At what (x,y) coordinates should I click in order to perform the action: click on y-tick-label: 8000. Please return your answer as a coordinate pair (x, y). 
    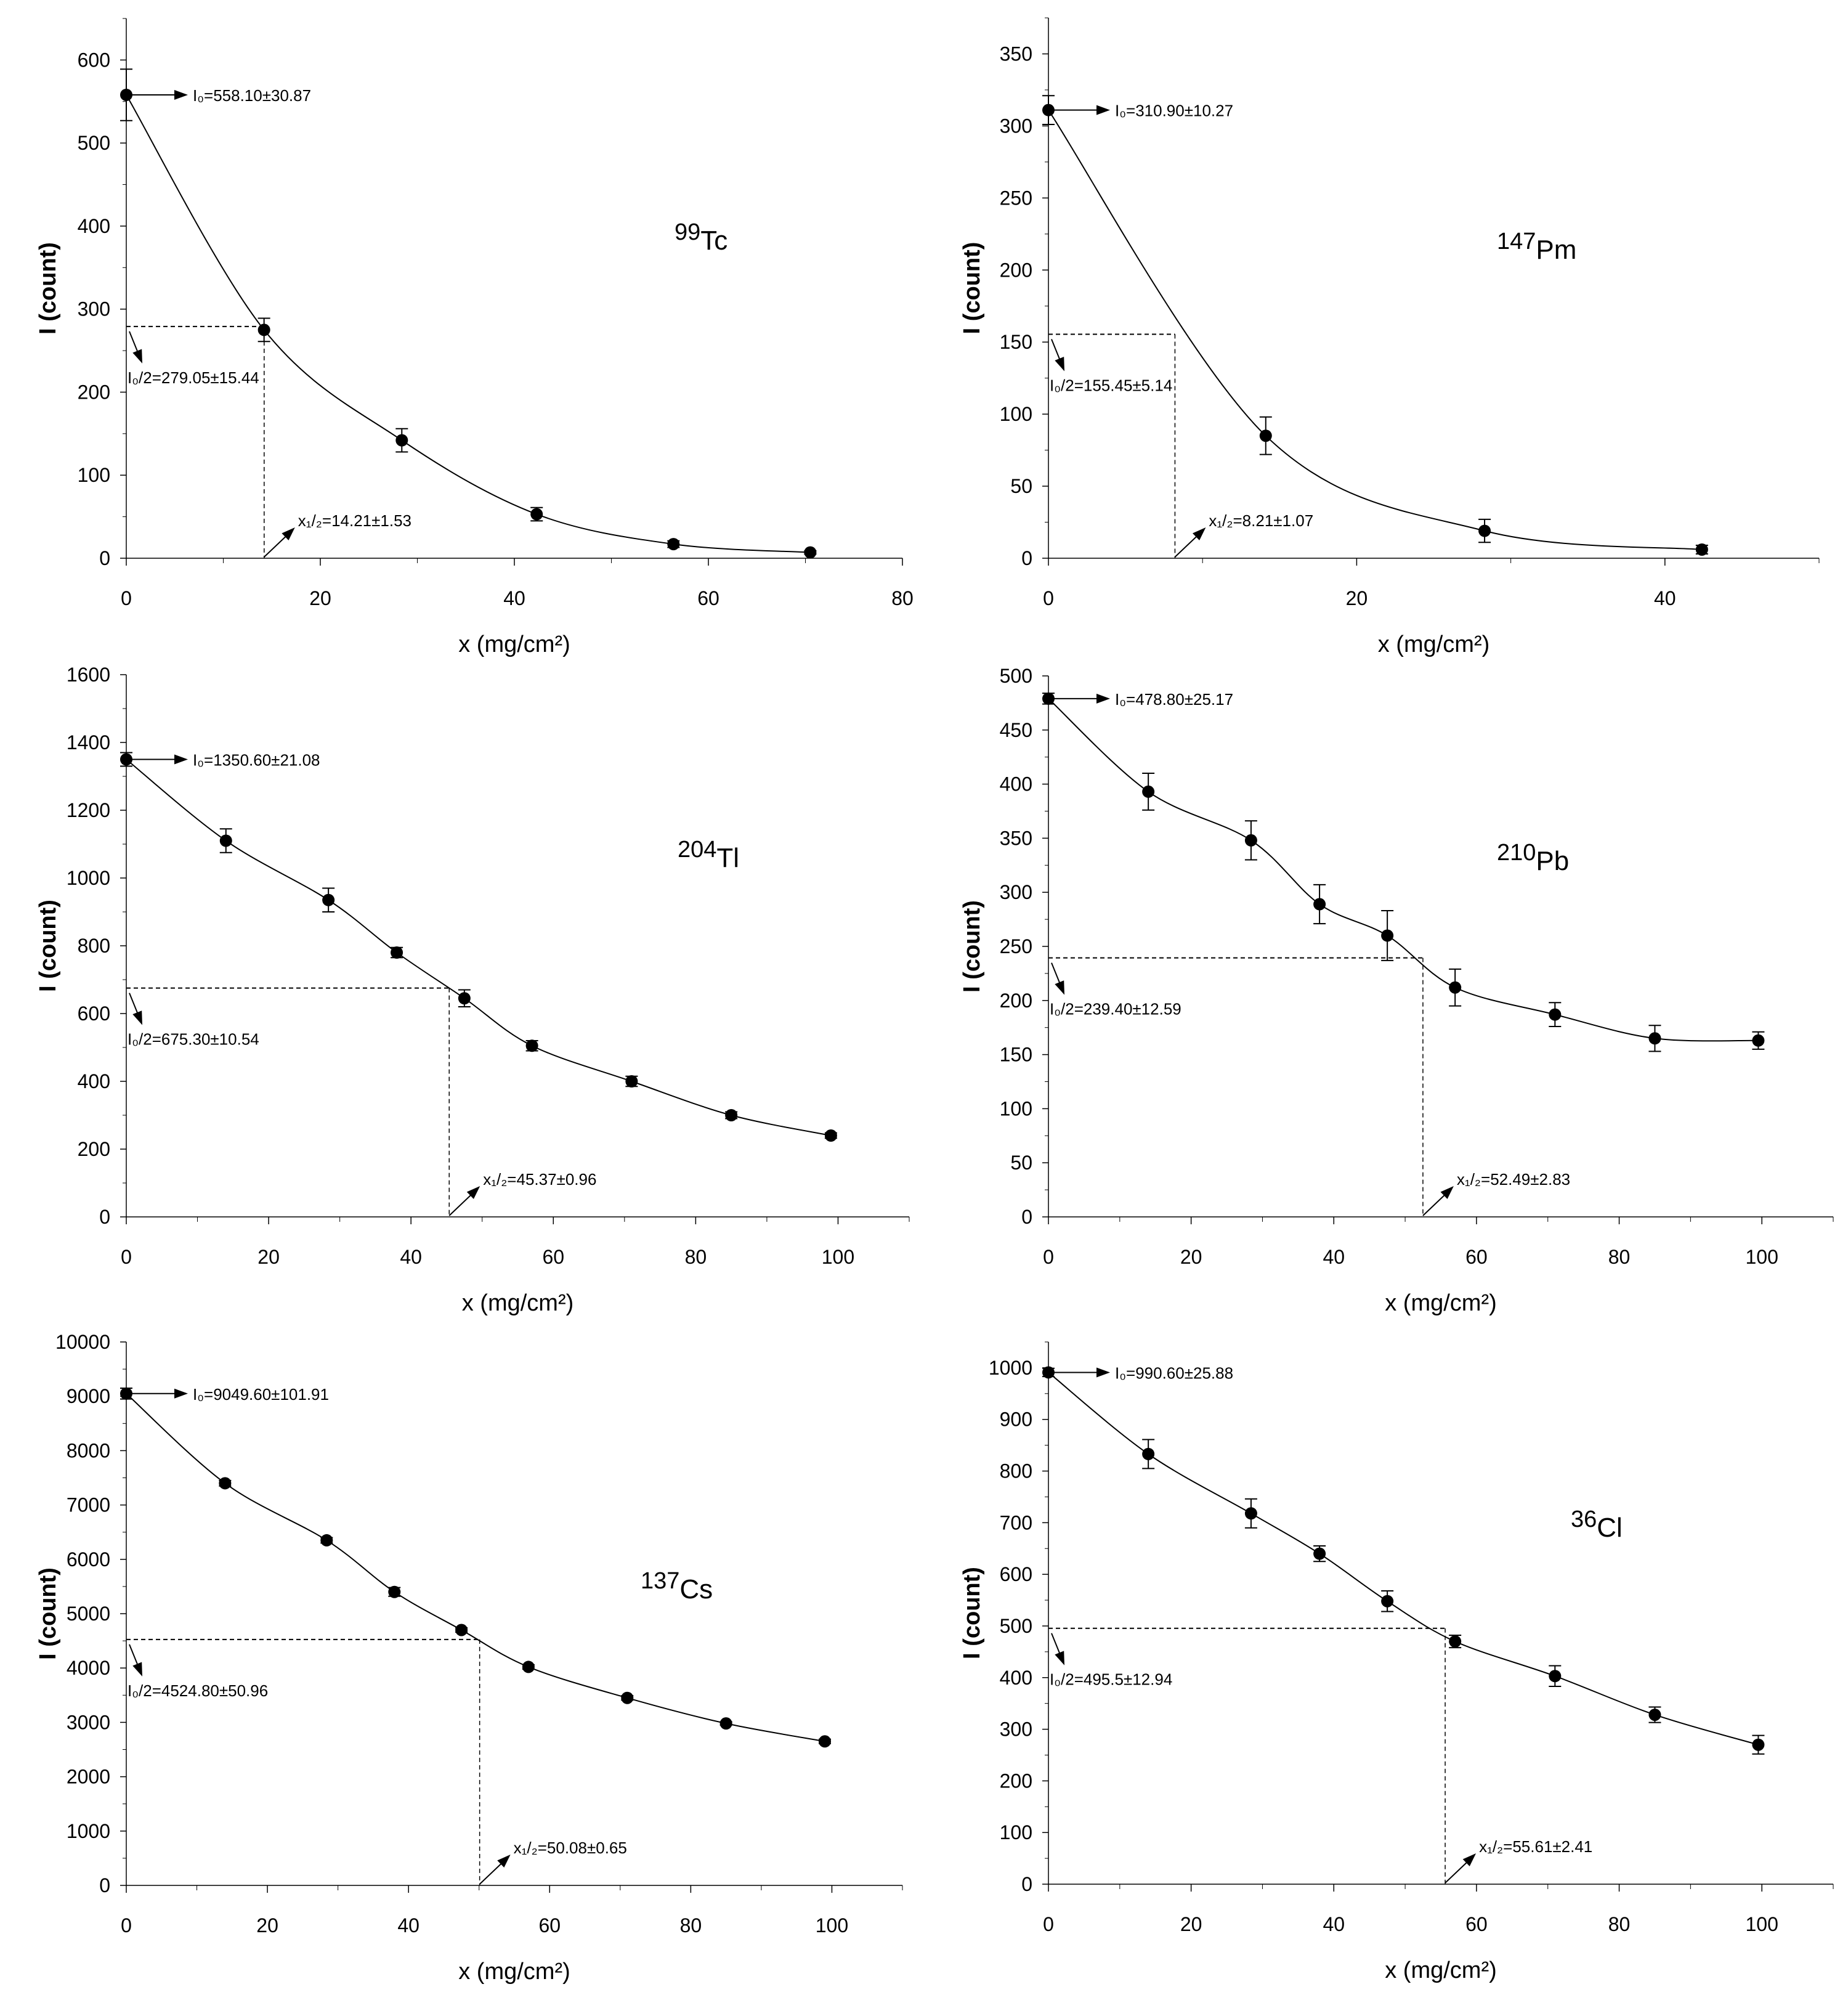
    Looking at the image, I should click on (88, 1450).